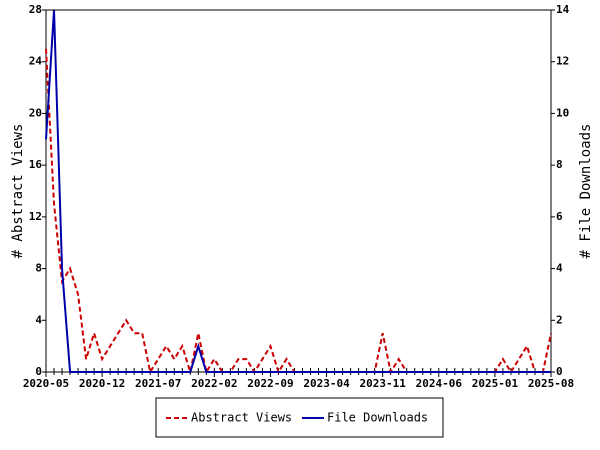 The height and width of the screenshot is (450, 600). I want to click on legend-label: File Downloads, so click(377, 418).